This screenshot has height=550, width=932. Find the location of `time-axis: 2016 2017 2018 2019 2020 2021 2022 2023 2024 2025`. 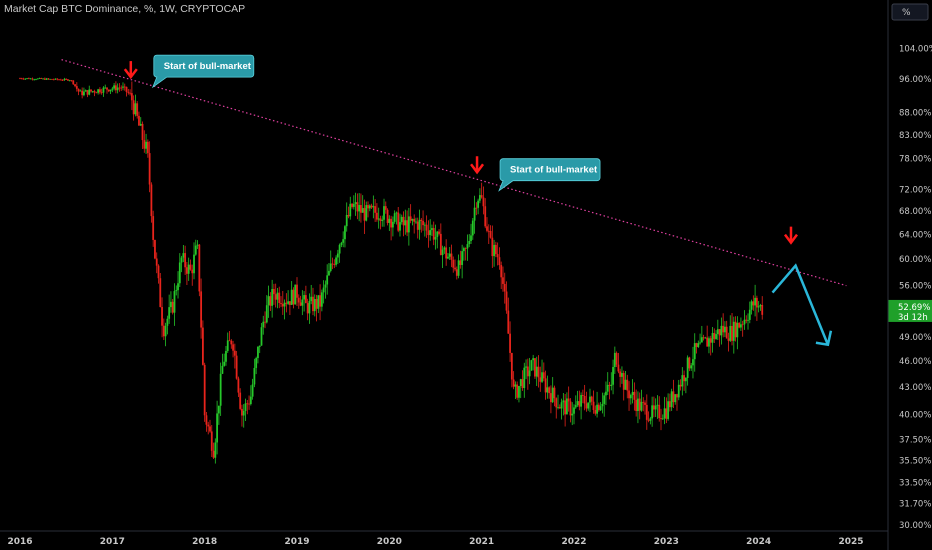

time-axis: 2016 2017 2018 2019 2020 2021 2022 2023 2024 2025 is located at coordinates (444, 538).